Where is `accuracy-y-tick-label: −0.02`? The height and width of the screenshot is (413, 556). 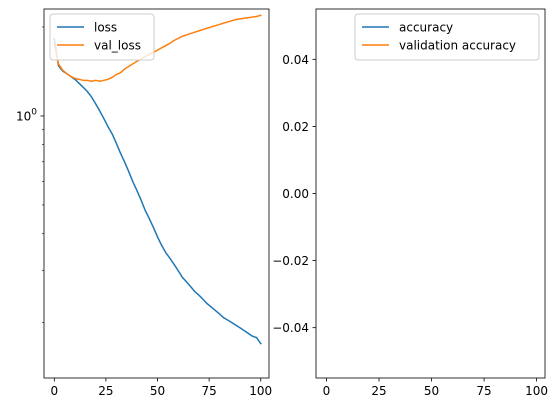 accuracy-y-tick-label: −0.02 is located at coordinates (290, 261).